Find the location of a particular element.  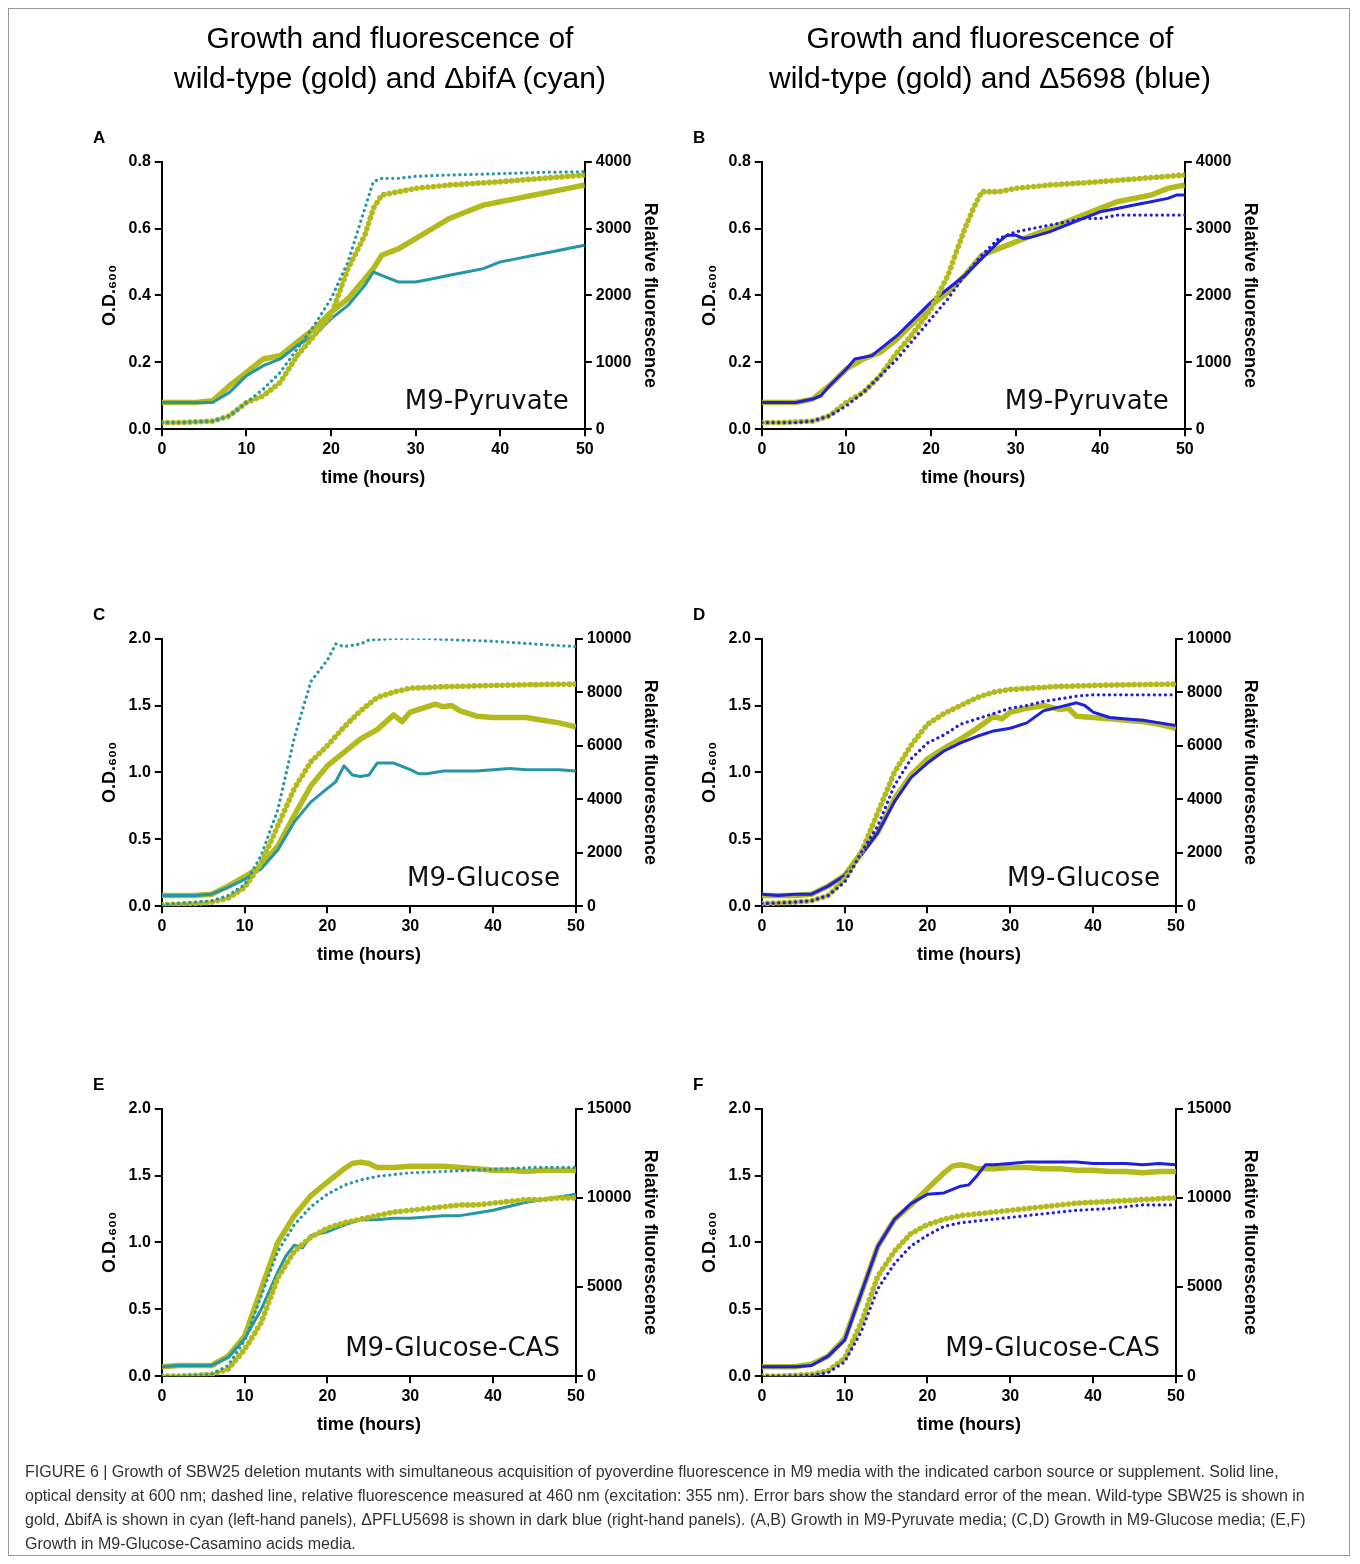

y-tick-label: 0.6 is located at coordinates (139, 227).